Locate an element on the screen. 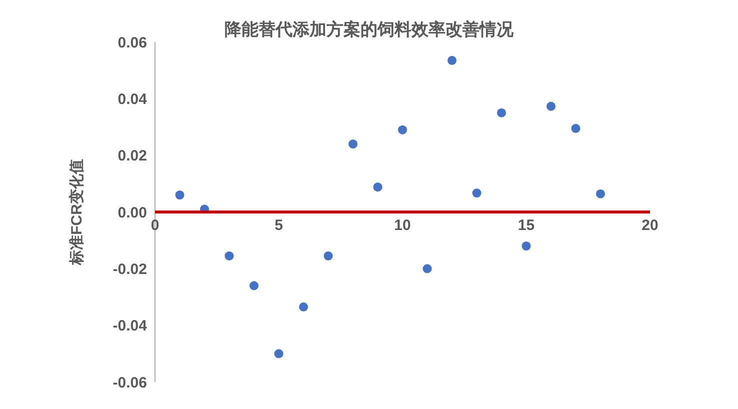  y-tick-label: 0.06 is located at coordinates (132, 43).